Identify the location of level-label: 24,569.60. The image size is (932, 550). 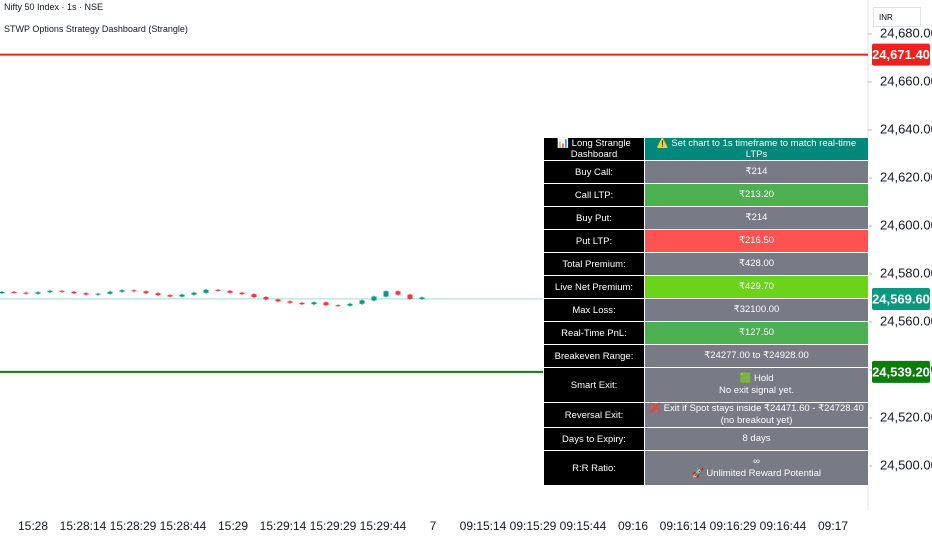
(901, 298).